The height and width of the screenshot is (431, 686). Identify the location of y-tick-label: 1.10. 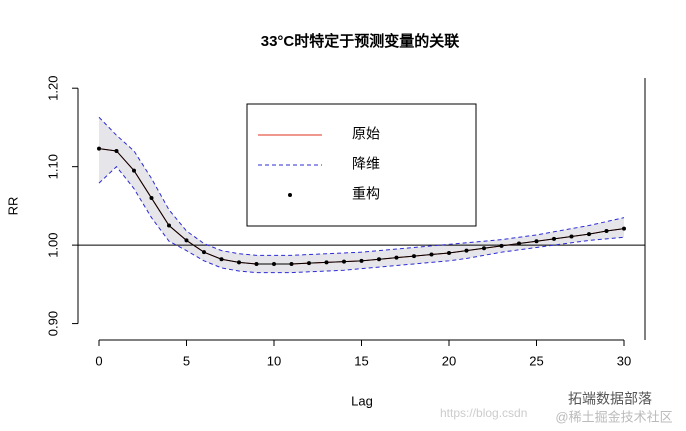
(52, 166).